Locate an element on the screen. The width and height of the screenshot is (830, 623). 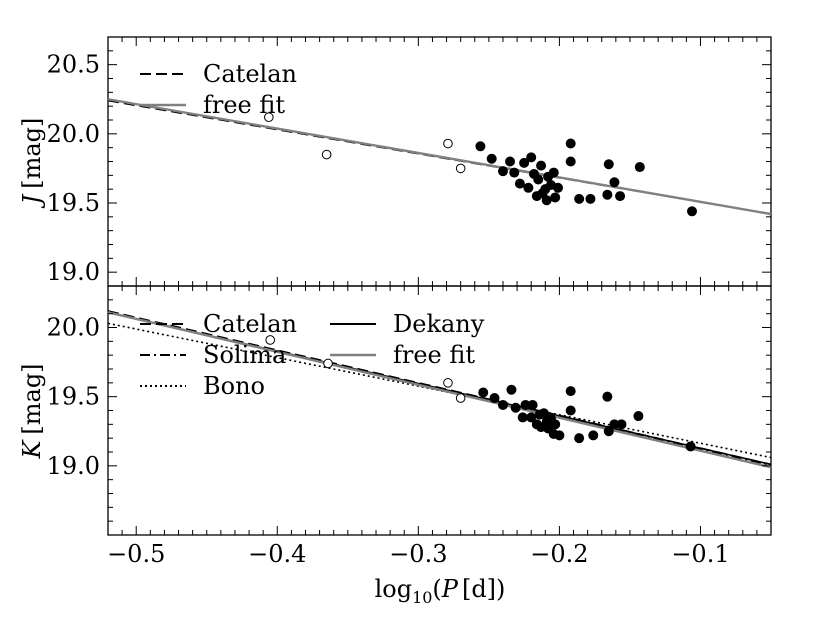
panel-k-y-label: K [mag] is located at coordinates (32, 411).